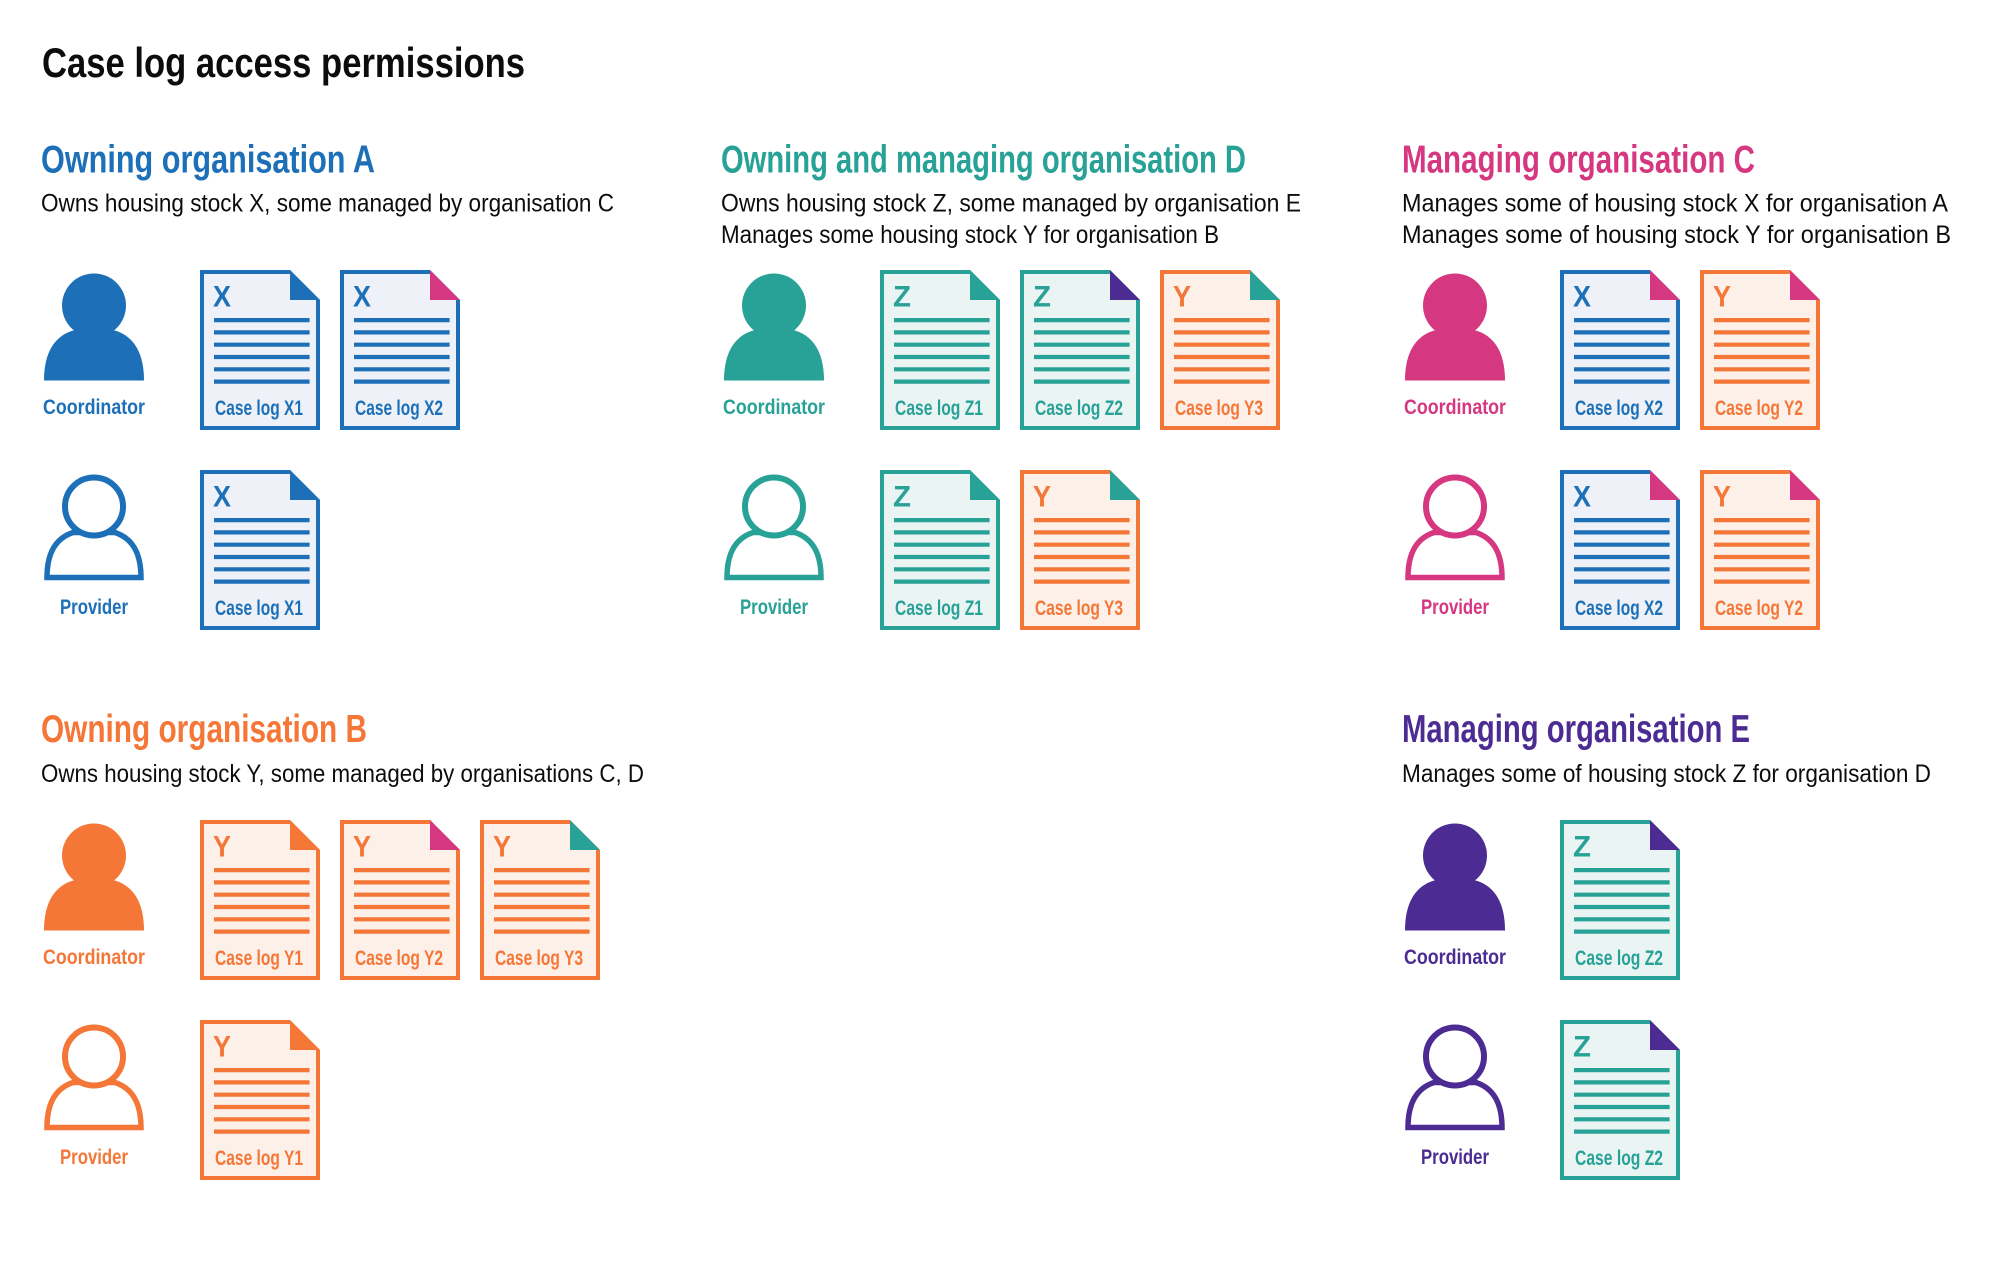  What do you see at coordinates (983, 159) in the screenshot?
I see `svg-text:Owning and managing organisati: Owning and managing organisation D` at bounding box center [983, 159].